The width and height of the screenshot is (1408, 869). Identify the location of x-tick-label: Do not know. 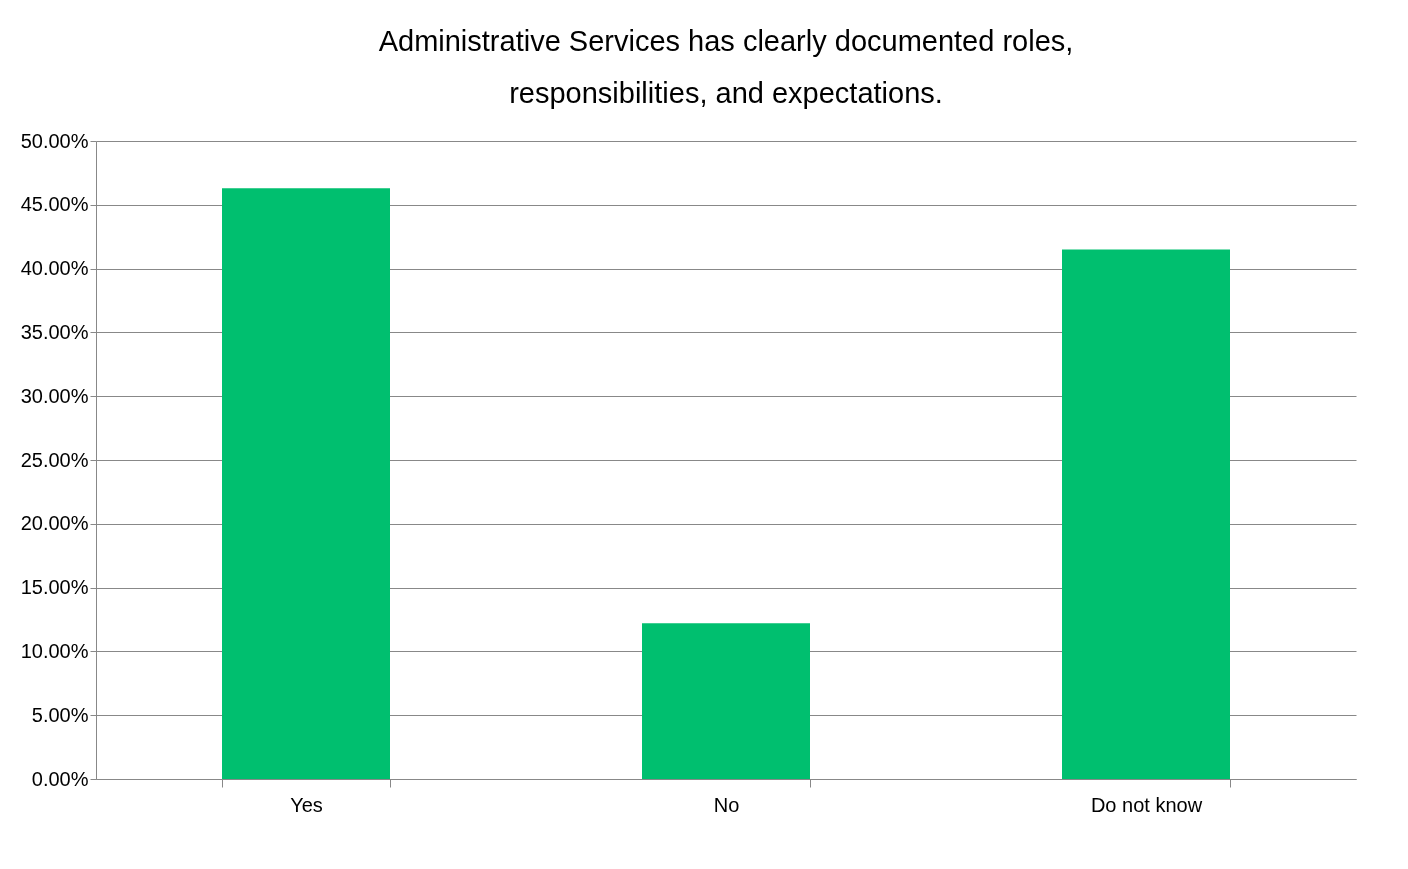
(1146, 804).